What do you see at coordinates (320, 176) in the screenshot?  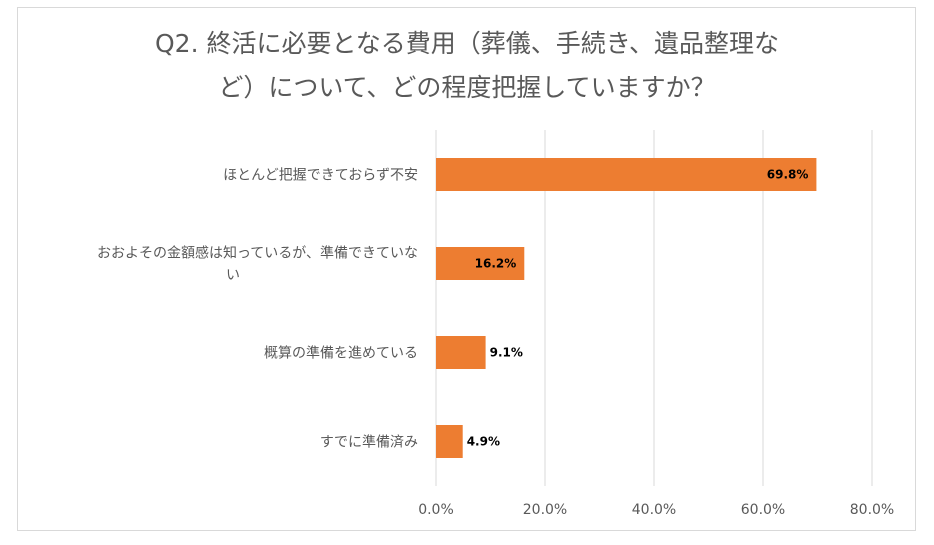 I see `category-label: ほとんど把握できておらず不安` at bounding box center [320, 176].